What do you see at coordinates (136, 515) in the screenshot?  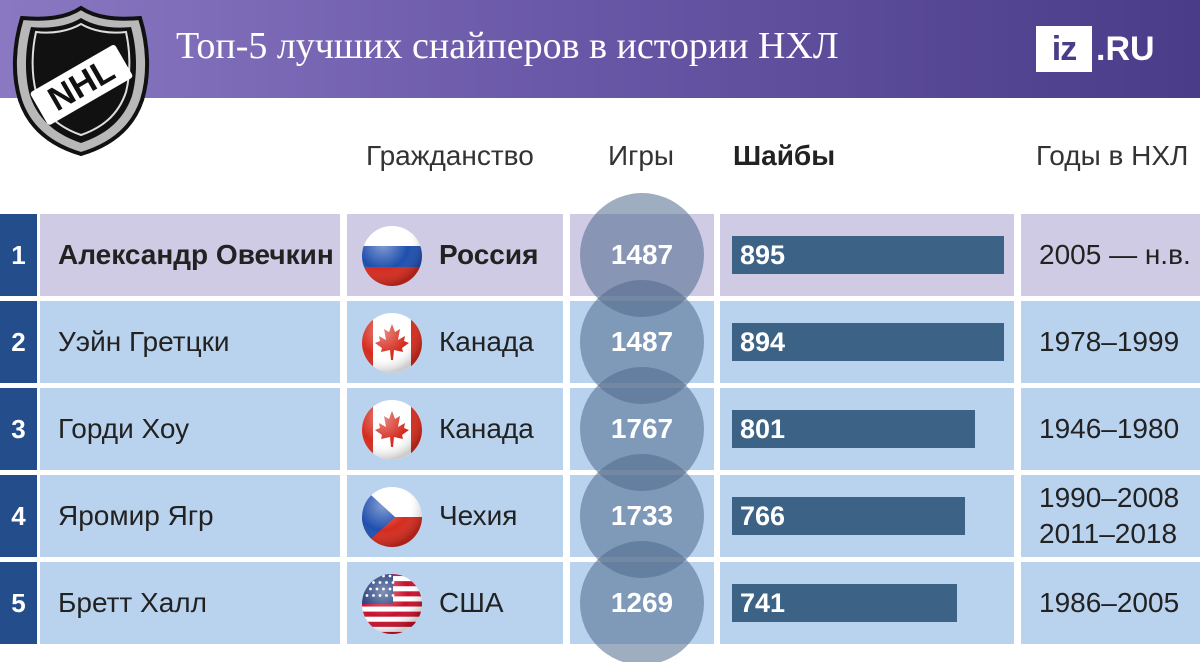 I see `player-name: Яромир Ягр` at bounding box center [136, 515].